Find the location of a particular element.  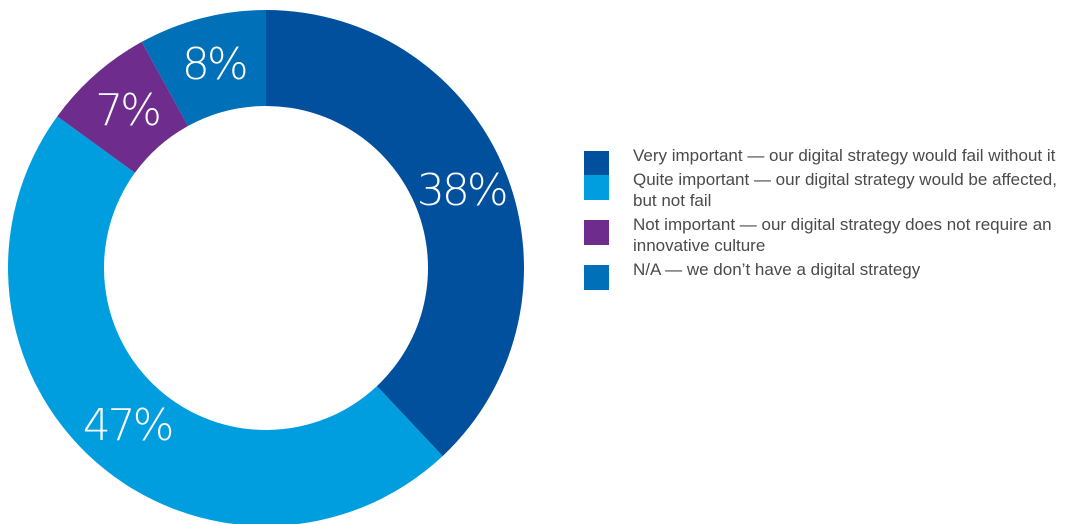

slice-value-label-1: 38% is located at coordinates (461, 190).